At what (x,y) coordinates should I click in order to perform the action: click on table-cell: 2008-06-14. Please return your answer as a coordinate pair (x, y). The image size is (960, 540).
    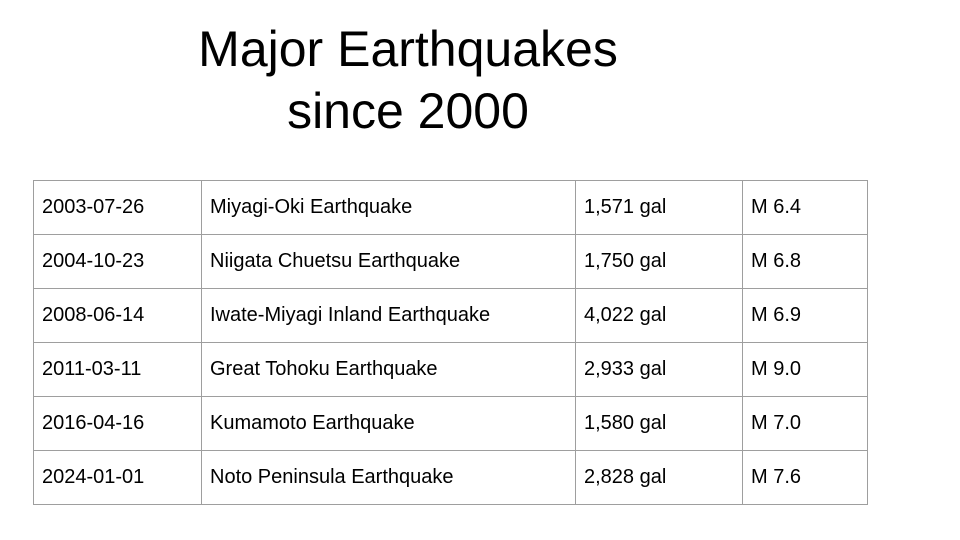
    Looking at the image, I should click on (117, 315).